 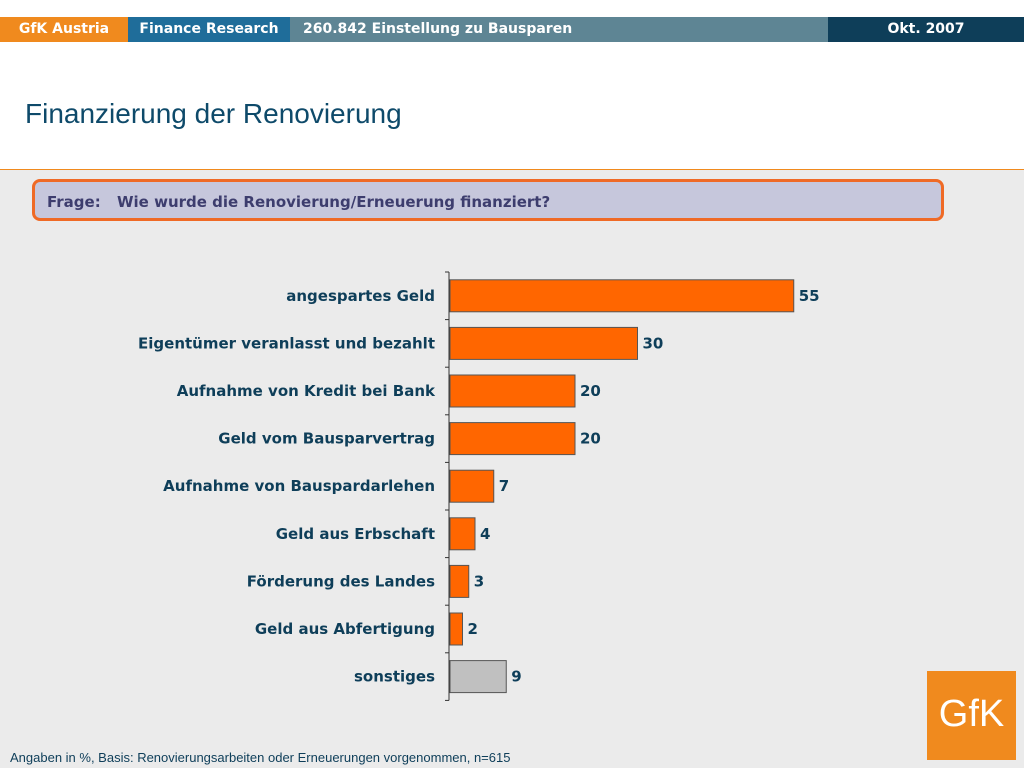 I want to click on category-label: Förderung des Landes, so click(x=341, y=581).